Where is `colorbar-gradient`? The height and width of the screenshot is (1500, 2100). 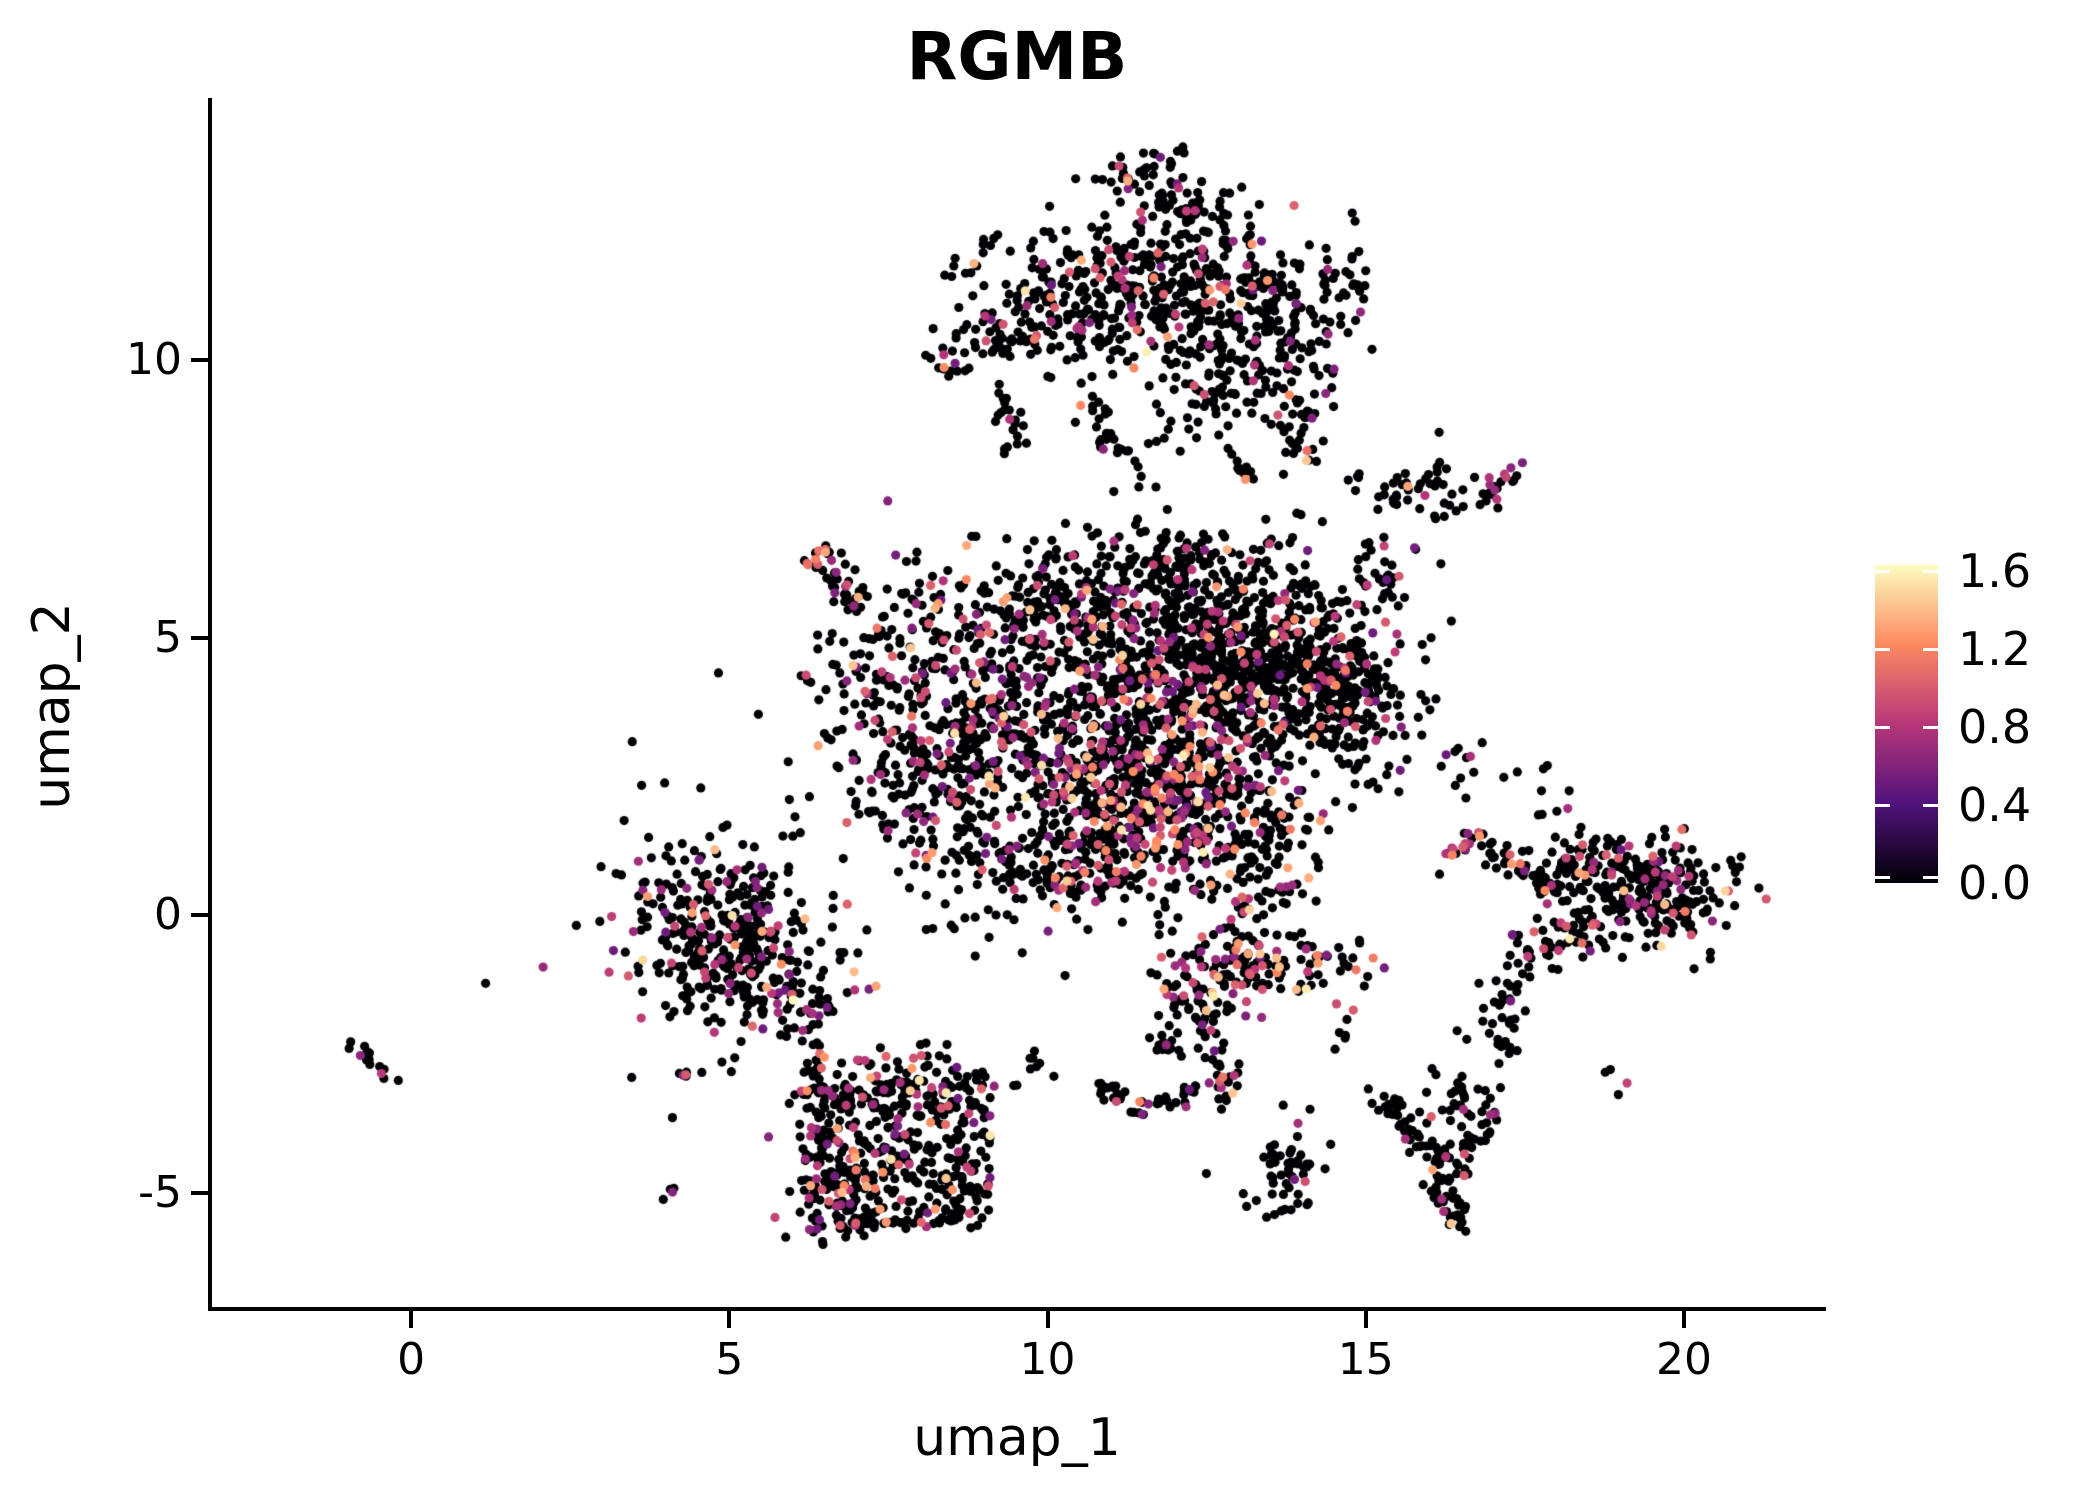
colorbar-gradient is located at coordinates (1906, 724).